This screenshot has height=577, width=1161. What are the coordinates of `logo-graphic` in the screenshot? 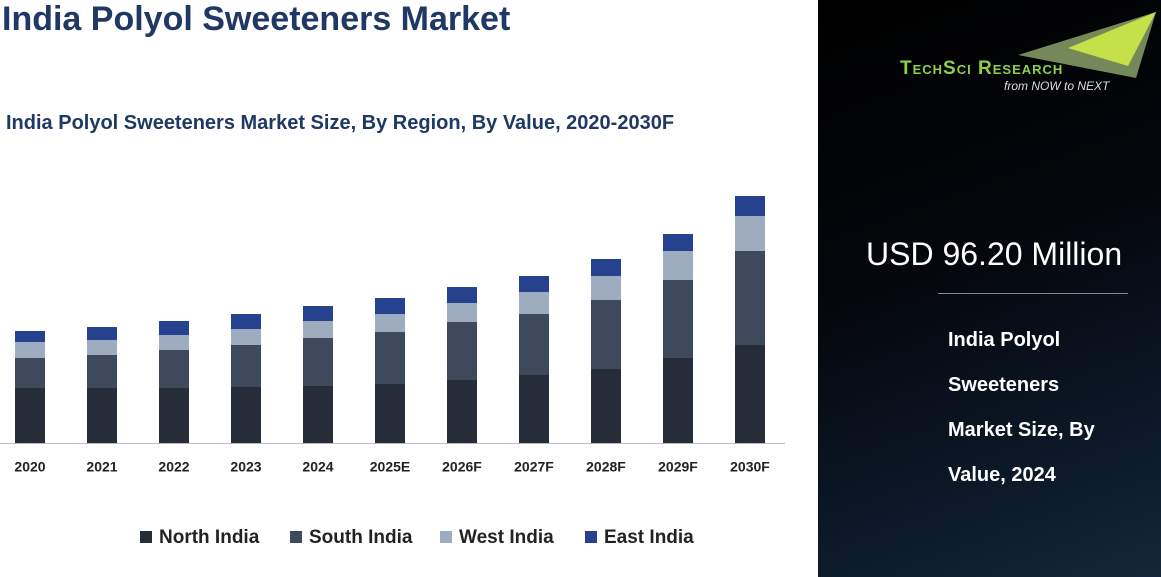 It's located at (1087, 45).